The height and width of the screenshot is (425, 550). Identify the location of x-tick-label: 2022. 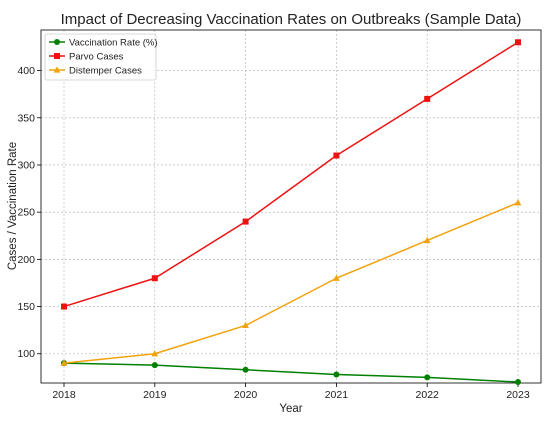
(428, 395).